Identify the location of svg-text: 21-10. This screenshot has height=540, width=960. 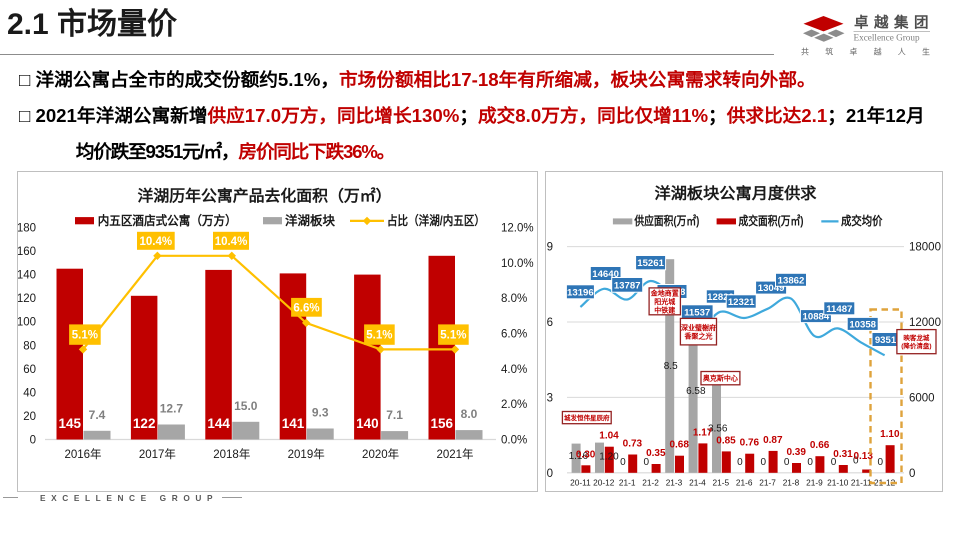
(838, 482).